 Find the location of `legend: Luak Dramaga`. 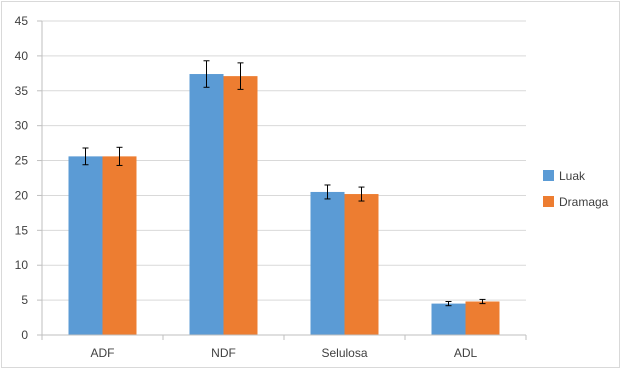

legend: Luak Dramaga is located at coordinates (576, 189).